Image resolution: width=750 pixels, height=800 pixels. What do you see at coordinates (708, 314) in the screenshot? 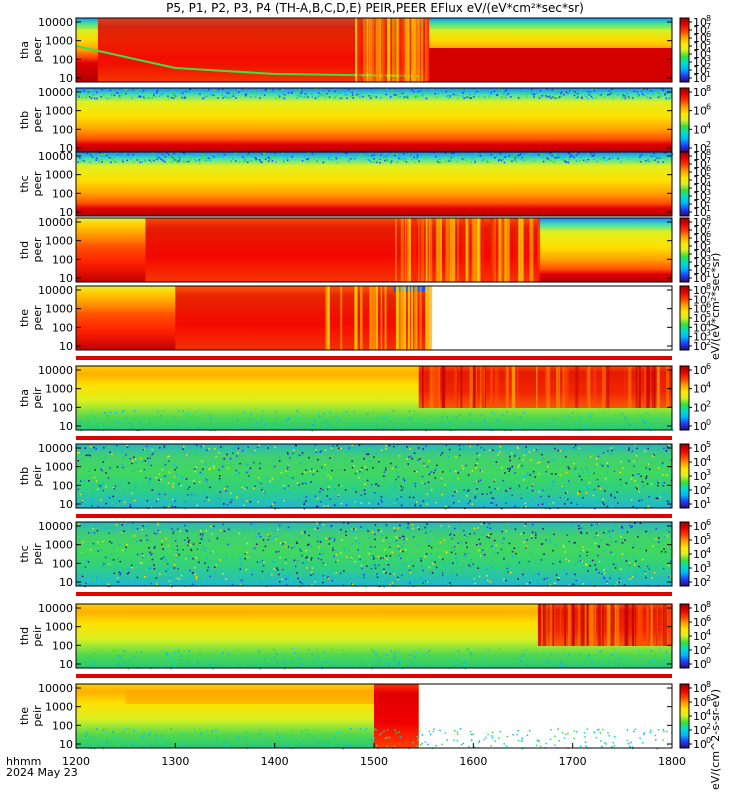
I see `colorbar-tick-exponent: 5` at bounding box center [708, 314].